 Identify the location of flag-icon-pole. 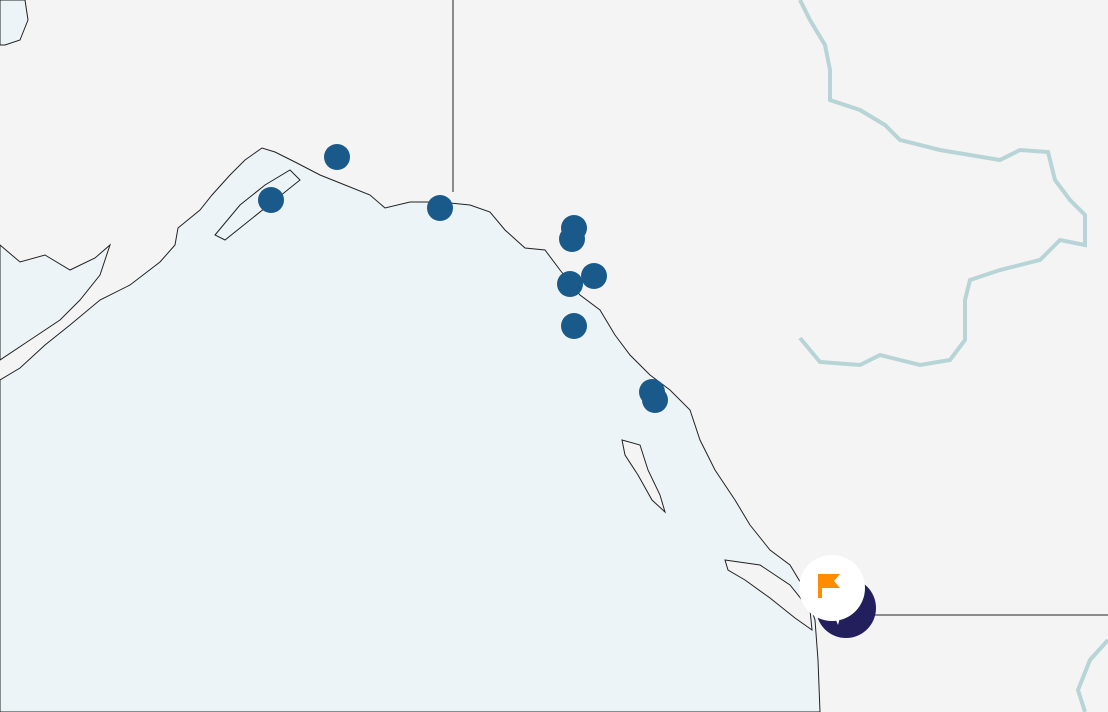
(820, 586).